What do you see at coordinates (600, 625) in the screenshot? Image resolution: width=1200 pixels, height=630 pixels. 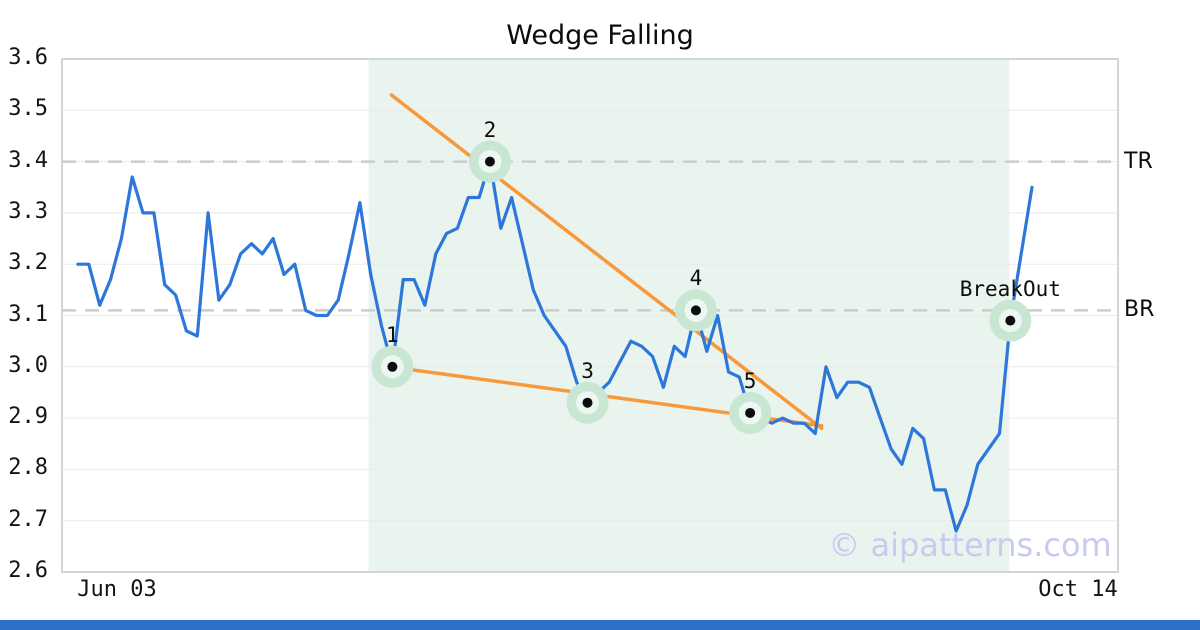 I see `footer-accent-bar` at bounding box center [600, 625].